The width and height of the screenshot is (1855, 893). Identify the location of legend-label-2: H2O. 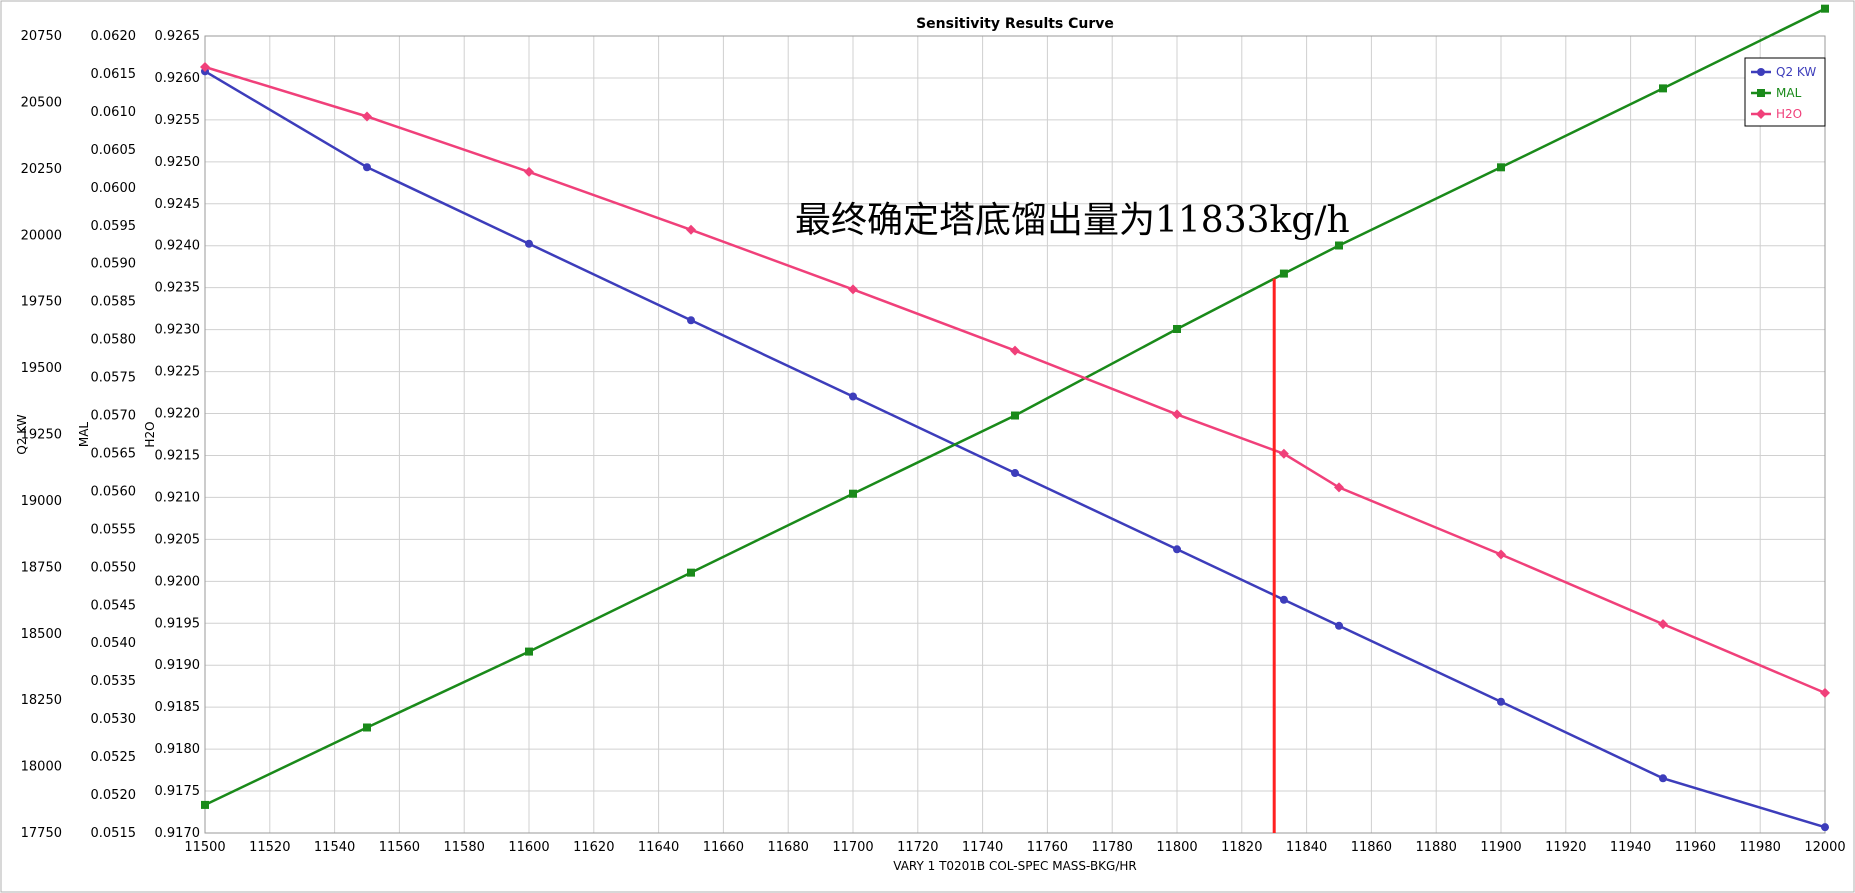
(1789, 114).